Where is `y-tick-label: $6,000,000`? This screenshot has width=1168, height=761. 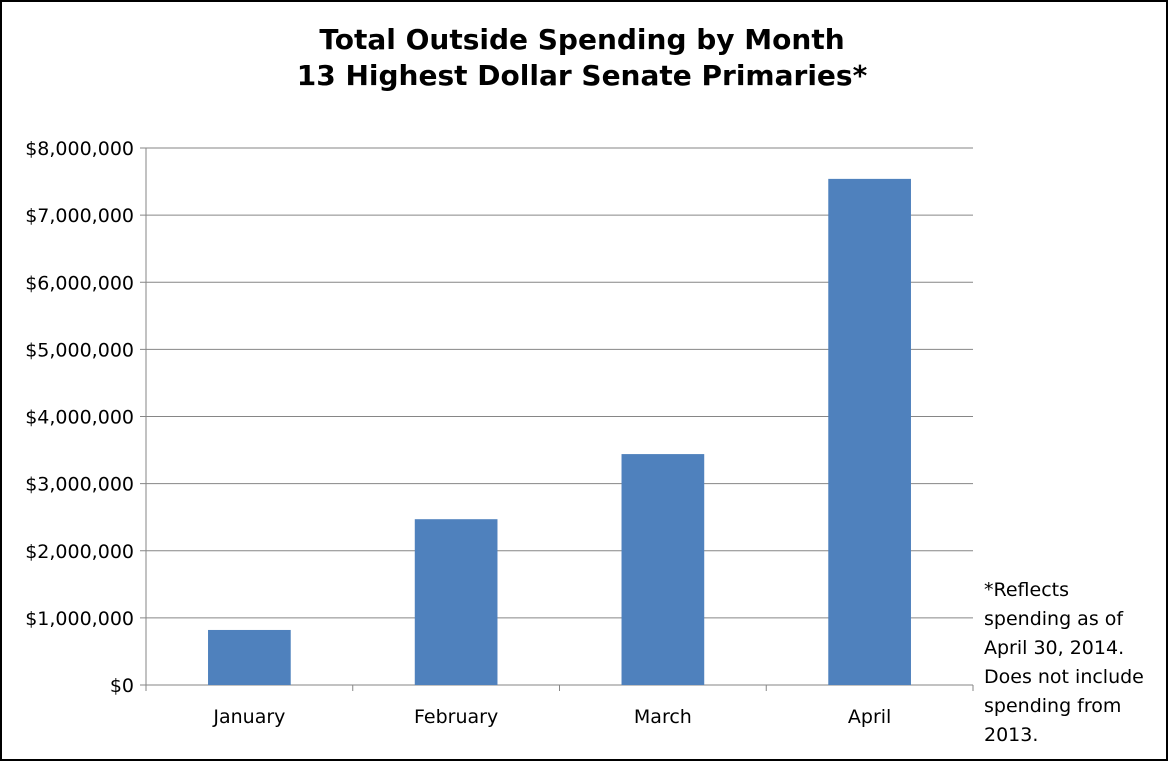 y-tick-label: $6,000,000 is located at coordinates (79, 283).